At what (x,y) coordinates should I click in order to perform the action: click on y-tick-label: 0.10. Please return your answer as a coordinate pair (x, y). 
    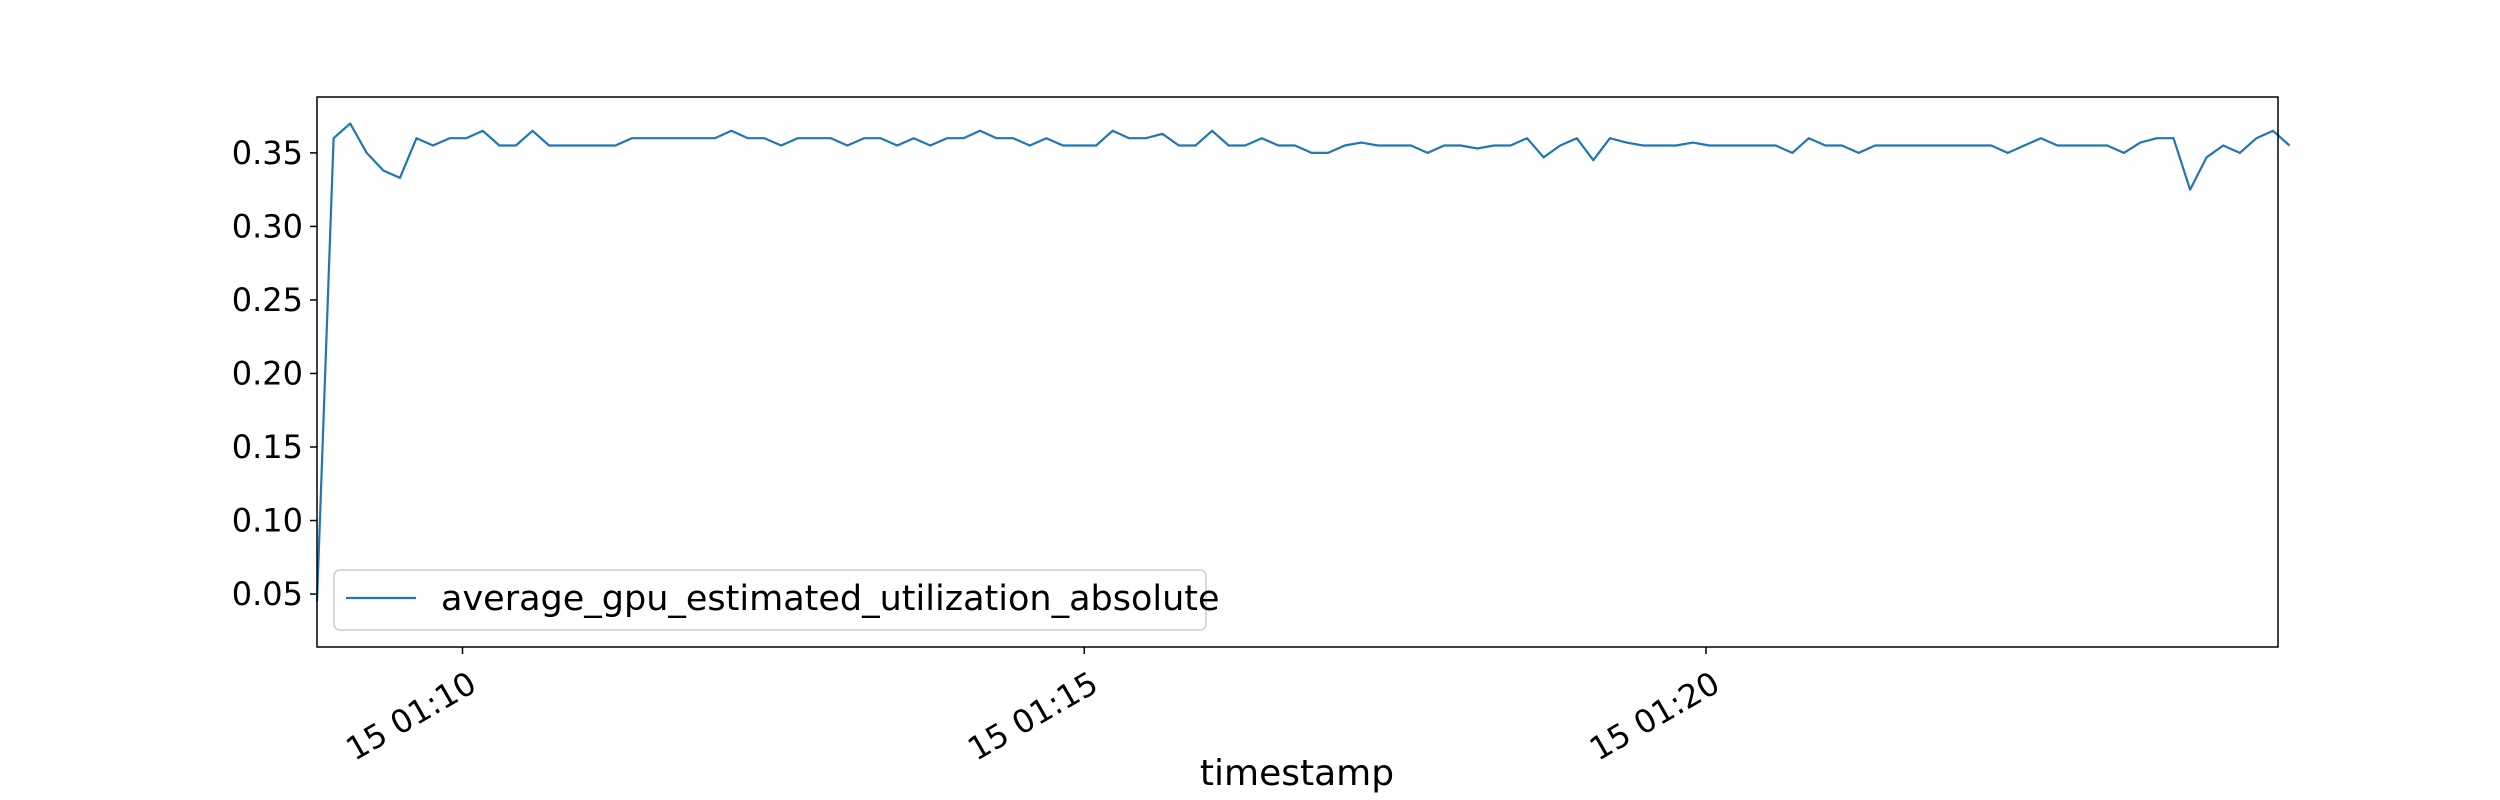
    Looking at the image, I should click on (267, 521).